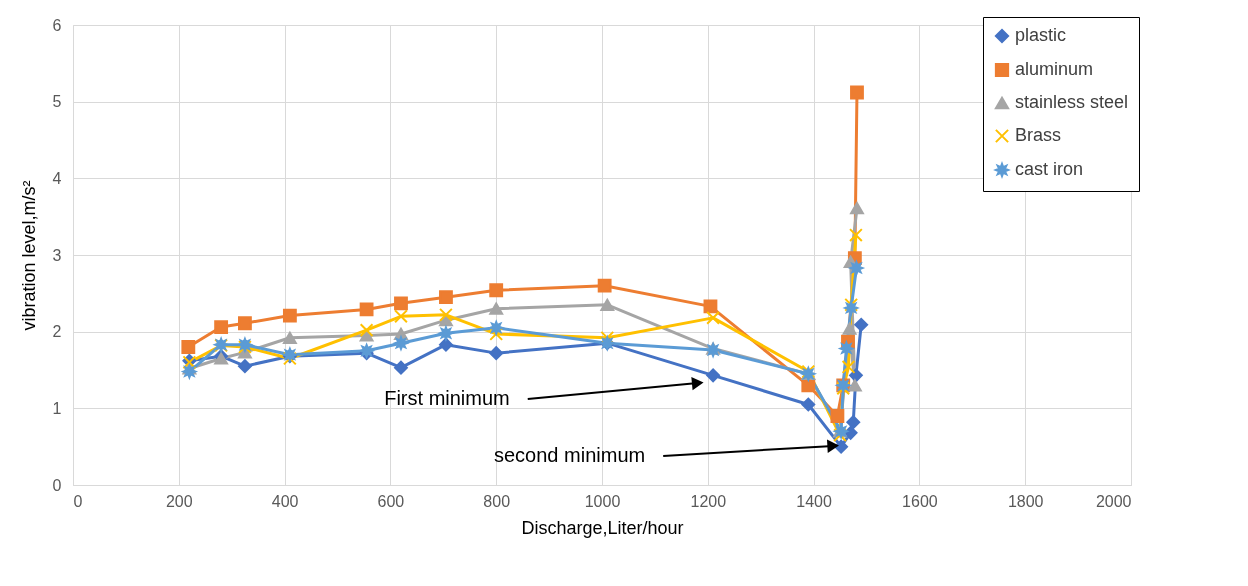 The image size is (1248, 586). I want to click on x-tick-label: 0, so click(78, 501).